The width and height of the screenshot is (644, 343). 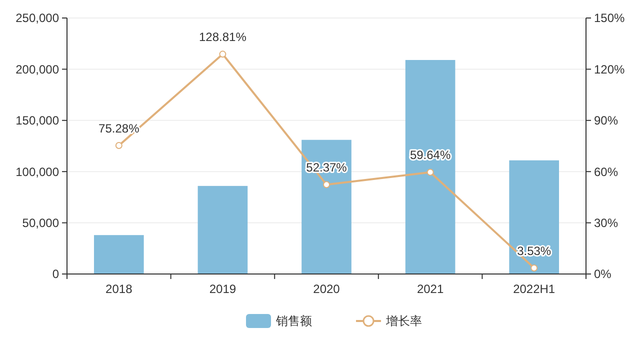 What do you see at coordinates (603, 274) in the screenshot?
I see `y2-tick-label: 0%` at bounding box center [603, 274].